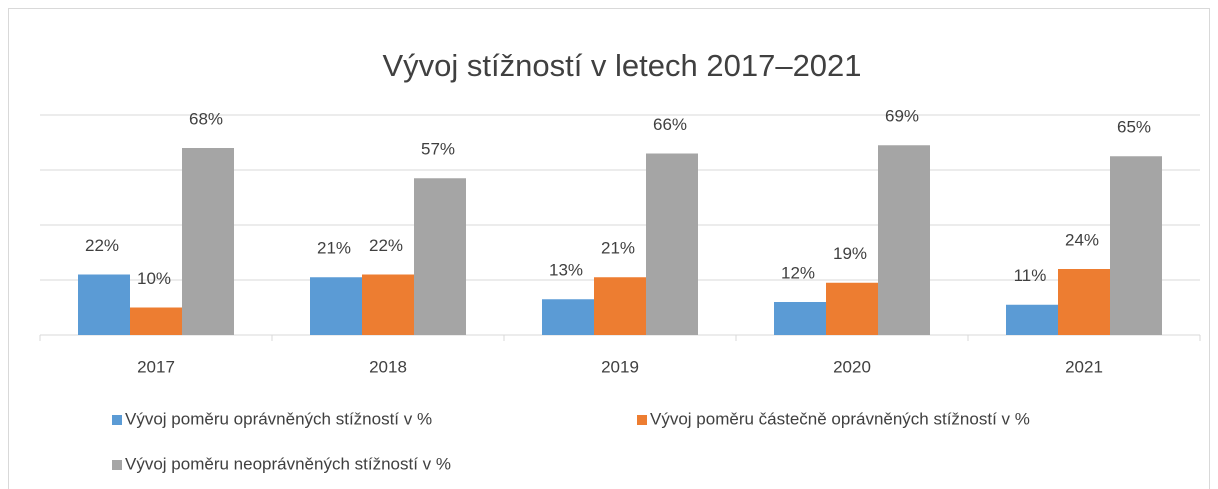 Image resolution: width=1218 pixels, height=489 pixels. What do you see at coordinates (154, 278) in the screenshot?
I see `data-label: 10%` at bounding box center [154, 278].